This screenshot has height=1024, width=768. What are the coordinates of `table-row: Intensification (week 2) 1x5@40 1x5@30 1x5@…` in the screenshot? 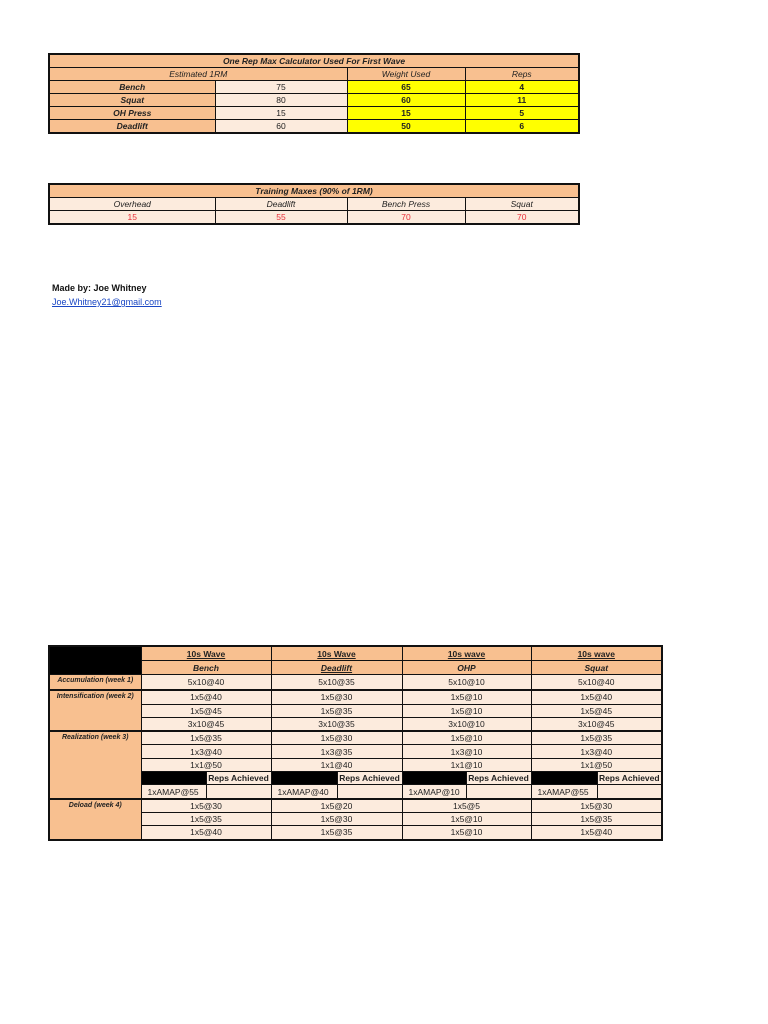 It's located at (355, 710).